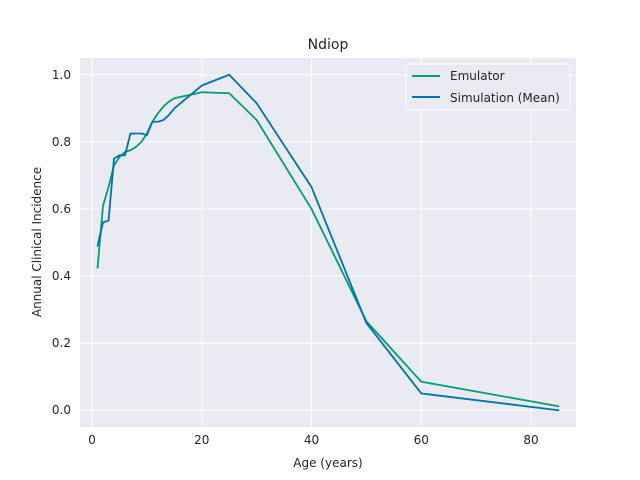  Describe the element at coordinates (61, 75) in the screenshot. I see `y-tick-label: 1.0` at that location.